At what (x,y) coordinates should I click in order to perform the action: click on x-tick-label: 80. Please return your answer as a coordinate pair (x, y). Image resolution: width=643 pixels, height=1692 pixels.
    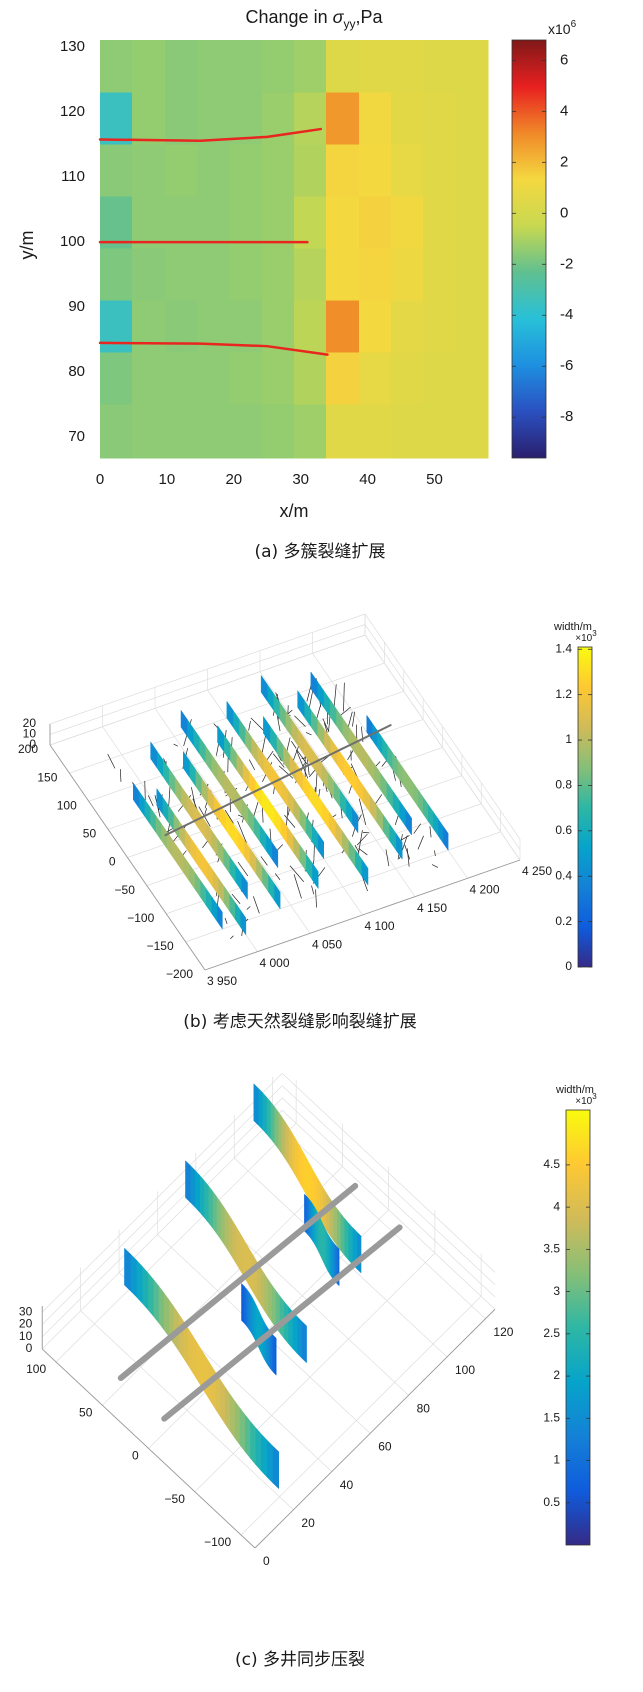
    Looking at the image, I should click on (424, 1408).